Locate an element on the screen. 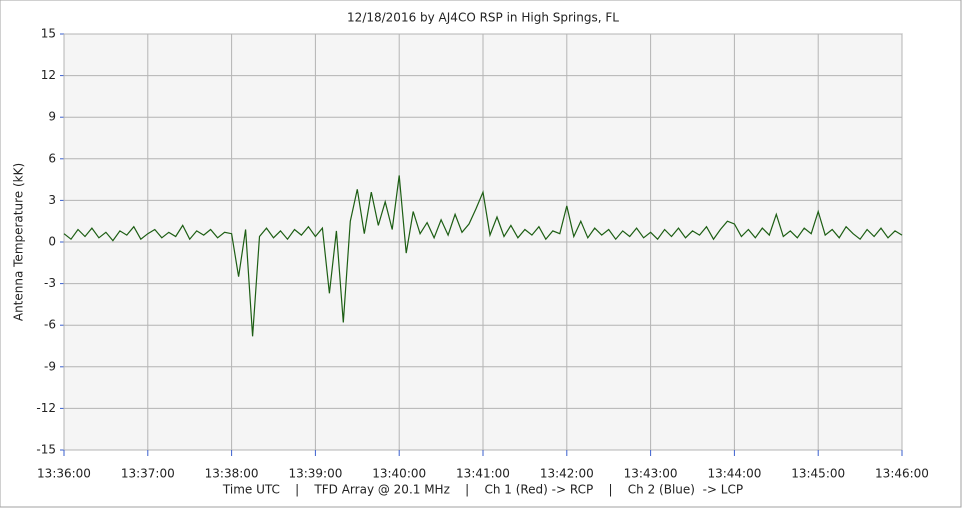 The image size is (962, 508). y-tick-label: 3 is located at coordinates (52, 200).